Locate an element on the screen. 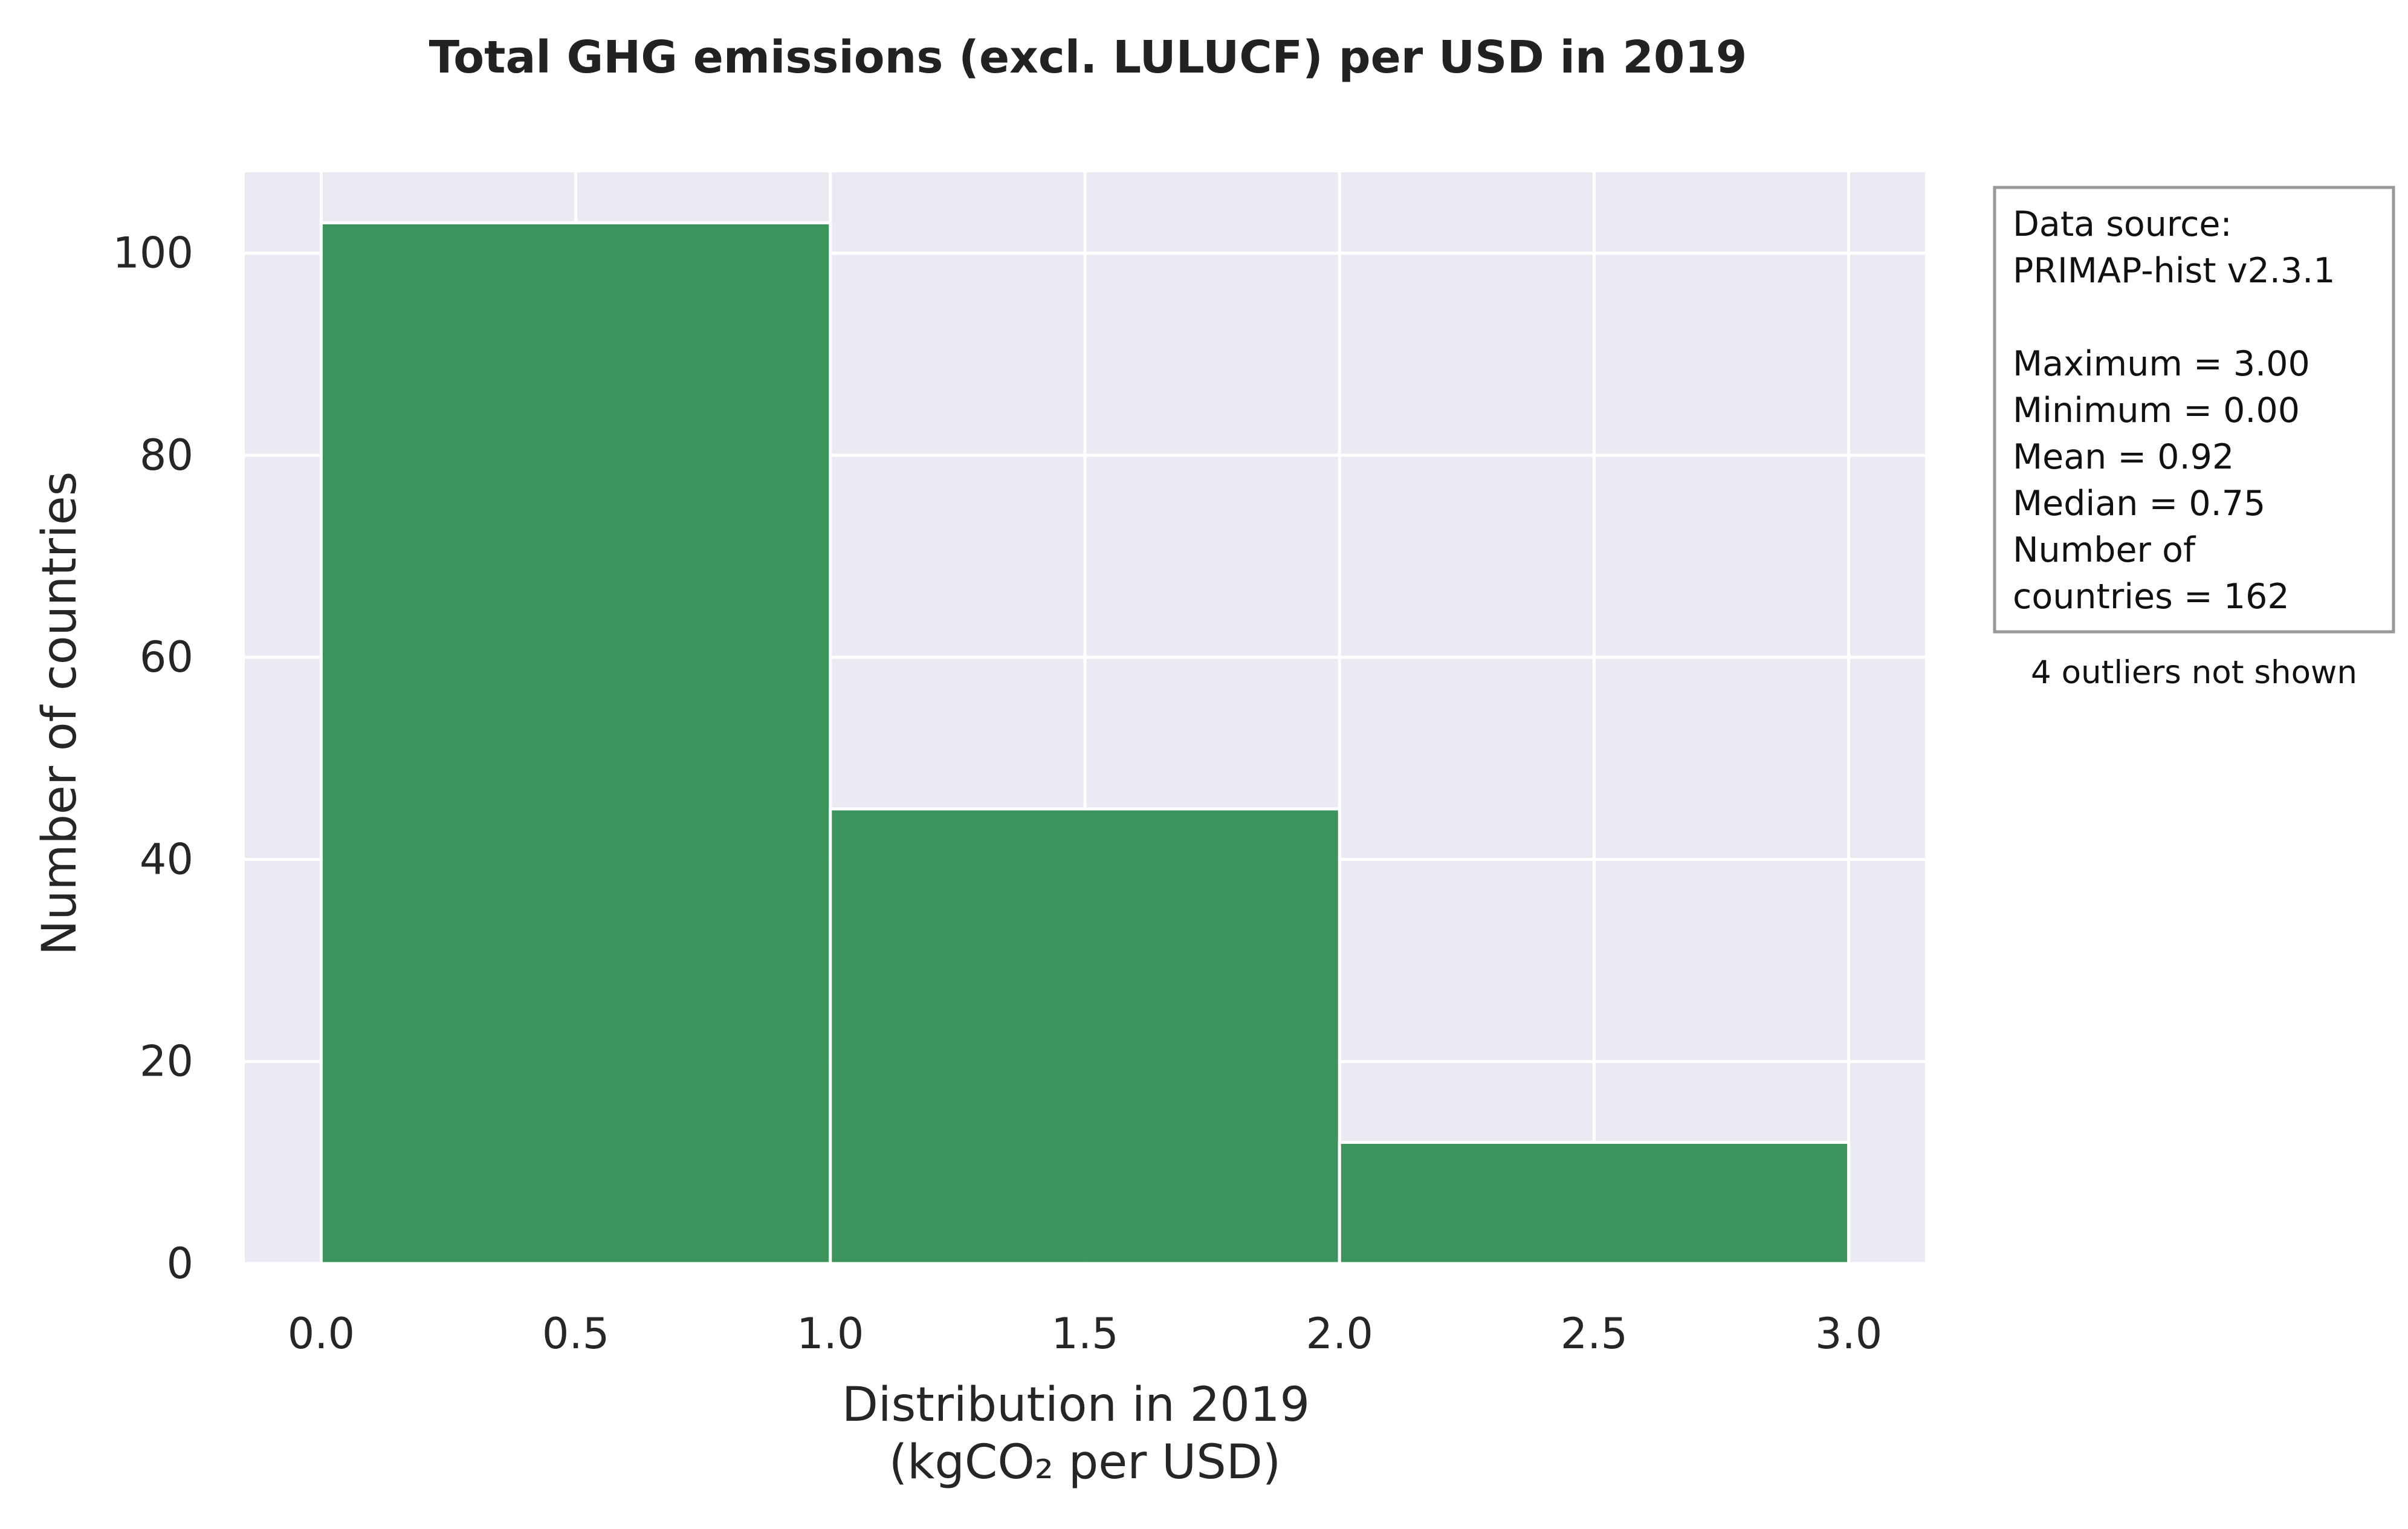 This screenshot has width=2408, height=1529. y-axis-label: Number of countries is located at coordinates (60, 714).